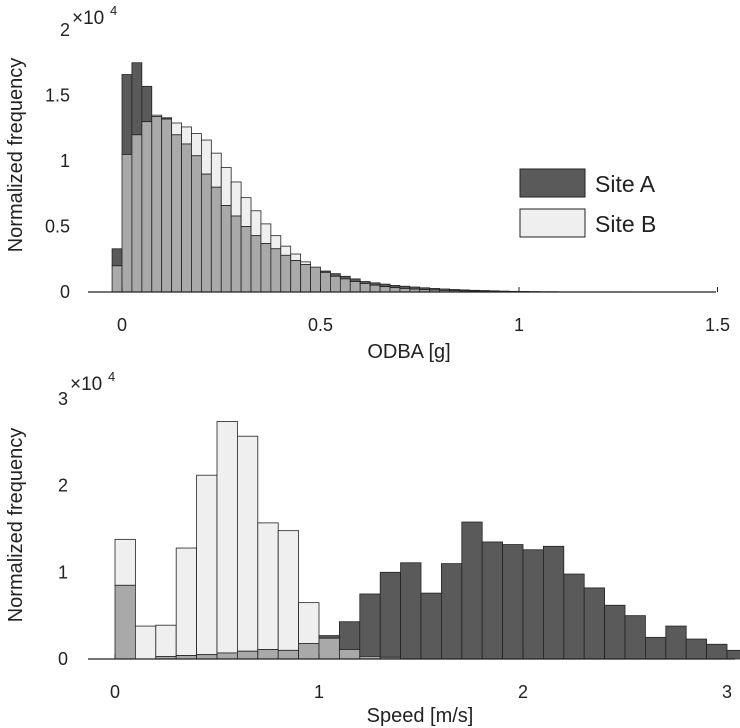 The image size is (740, 728). I want to click on odba-y-tick-label: 0, so click(65, 292).